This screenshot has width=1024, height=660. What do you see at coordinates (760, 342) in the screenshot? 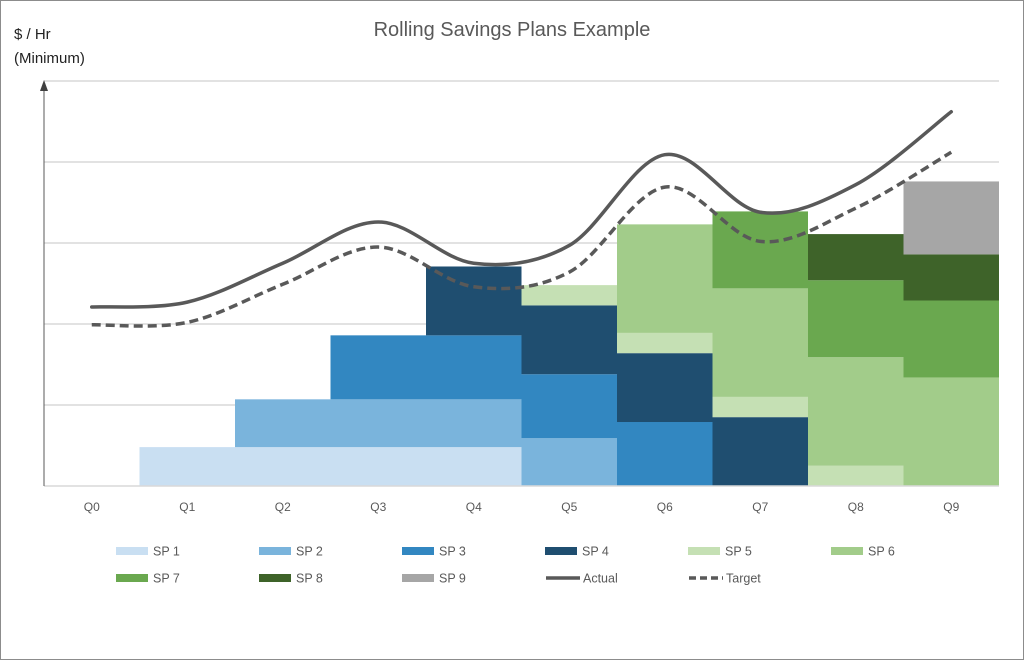
I see `bar-sp6-q7` at bounding box center [760, 342].